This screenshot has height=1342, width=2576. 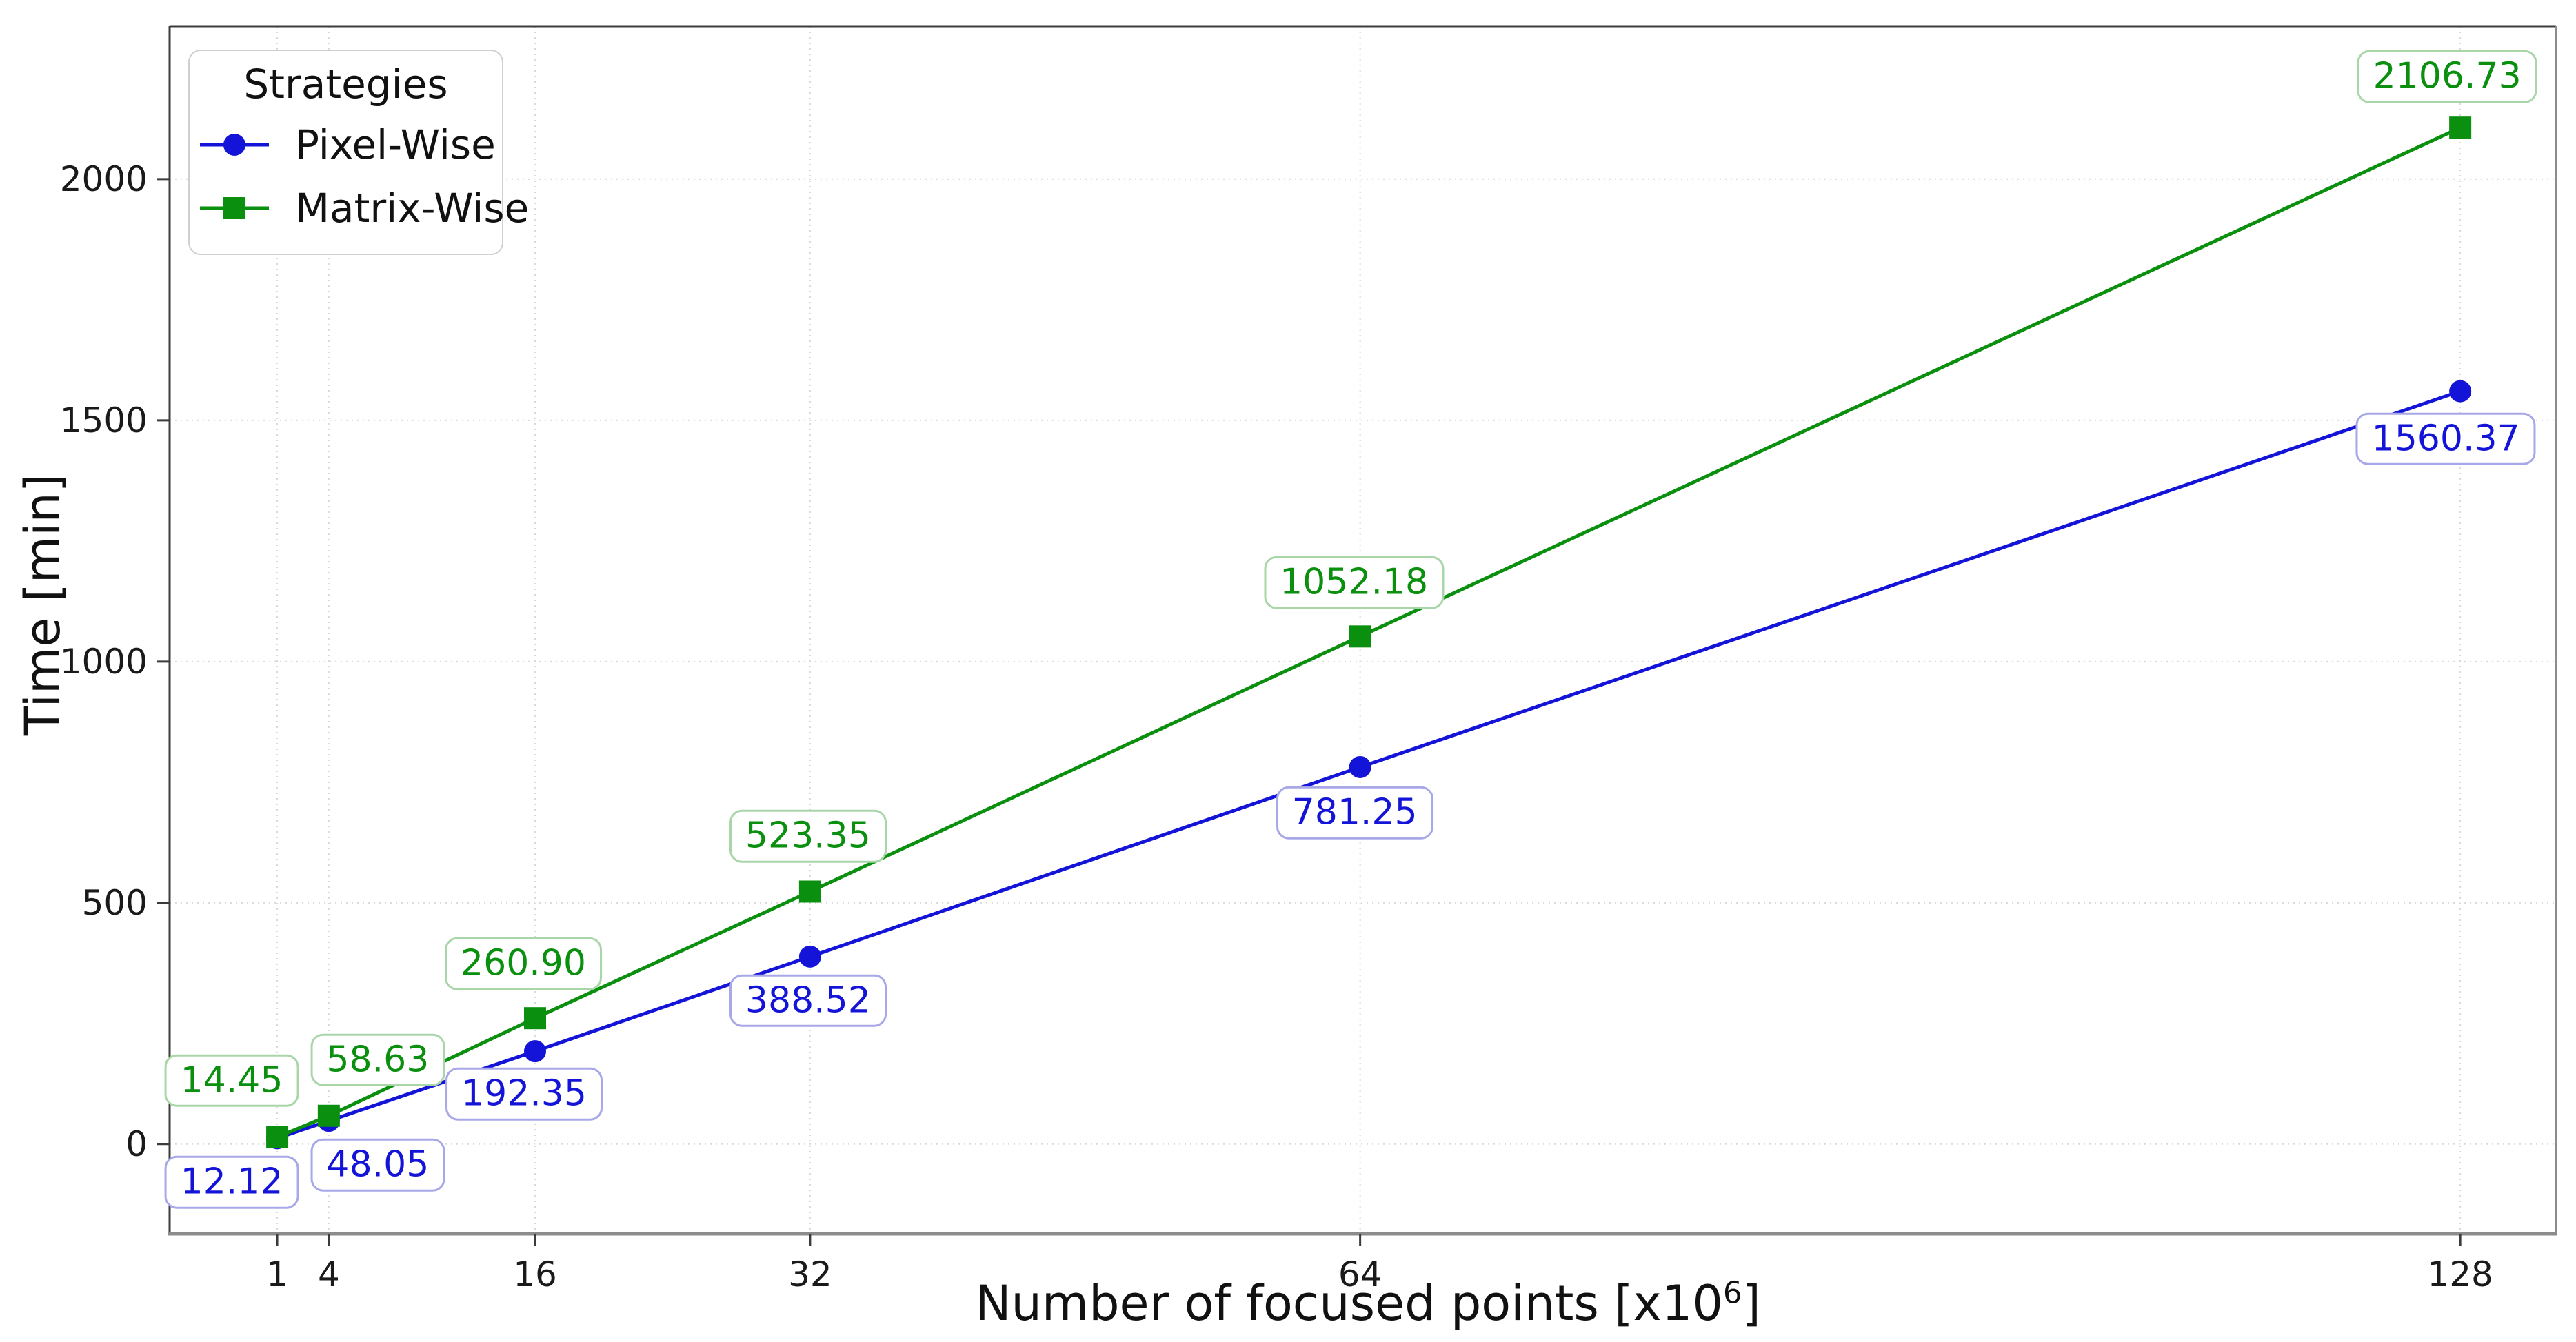 What do you see at coordinates (345, 84) in the screenshot?
I see `legend-title: Strategies` at bounding box center [345, 84].